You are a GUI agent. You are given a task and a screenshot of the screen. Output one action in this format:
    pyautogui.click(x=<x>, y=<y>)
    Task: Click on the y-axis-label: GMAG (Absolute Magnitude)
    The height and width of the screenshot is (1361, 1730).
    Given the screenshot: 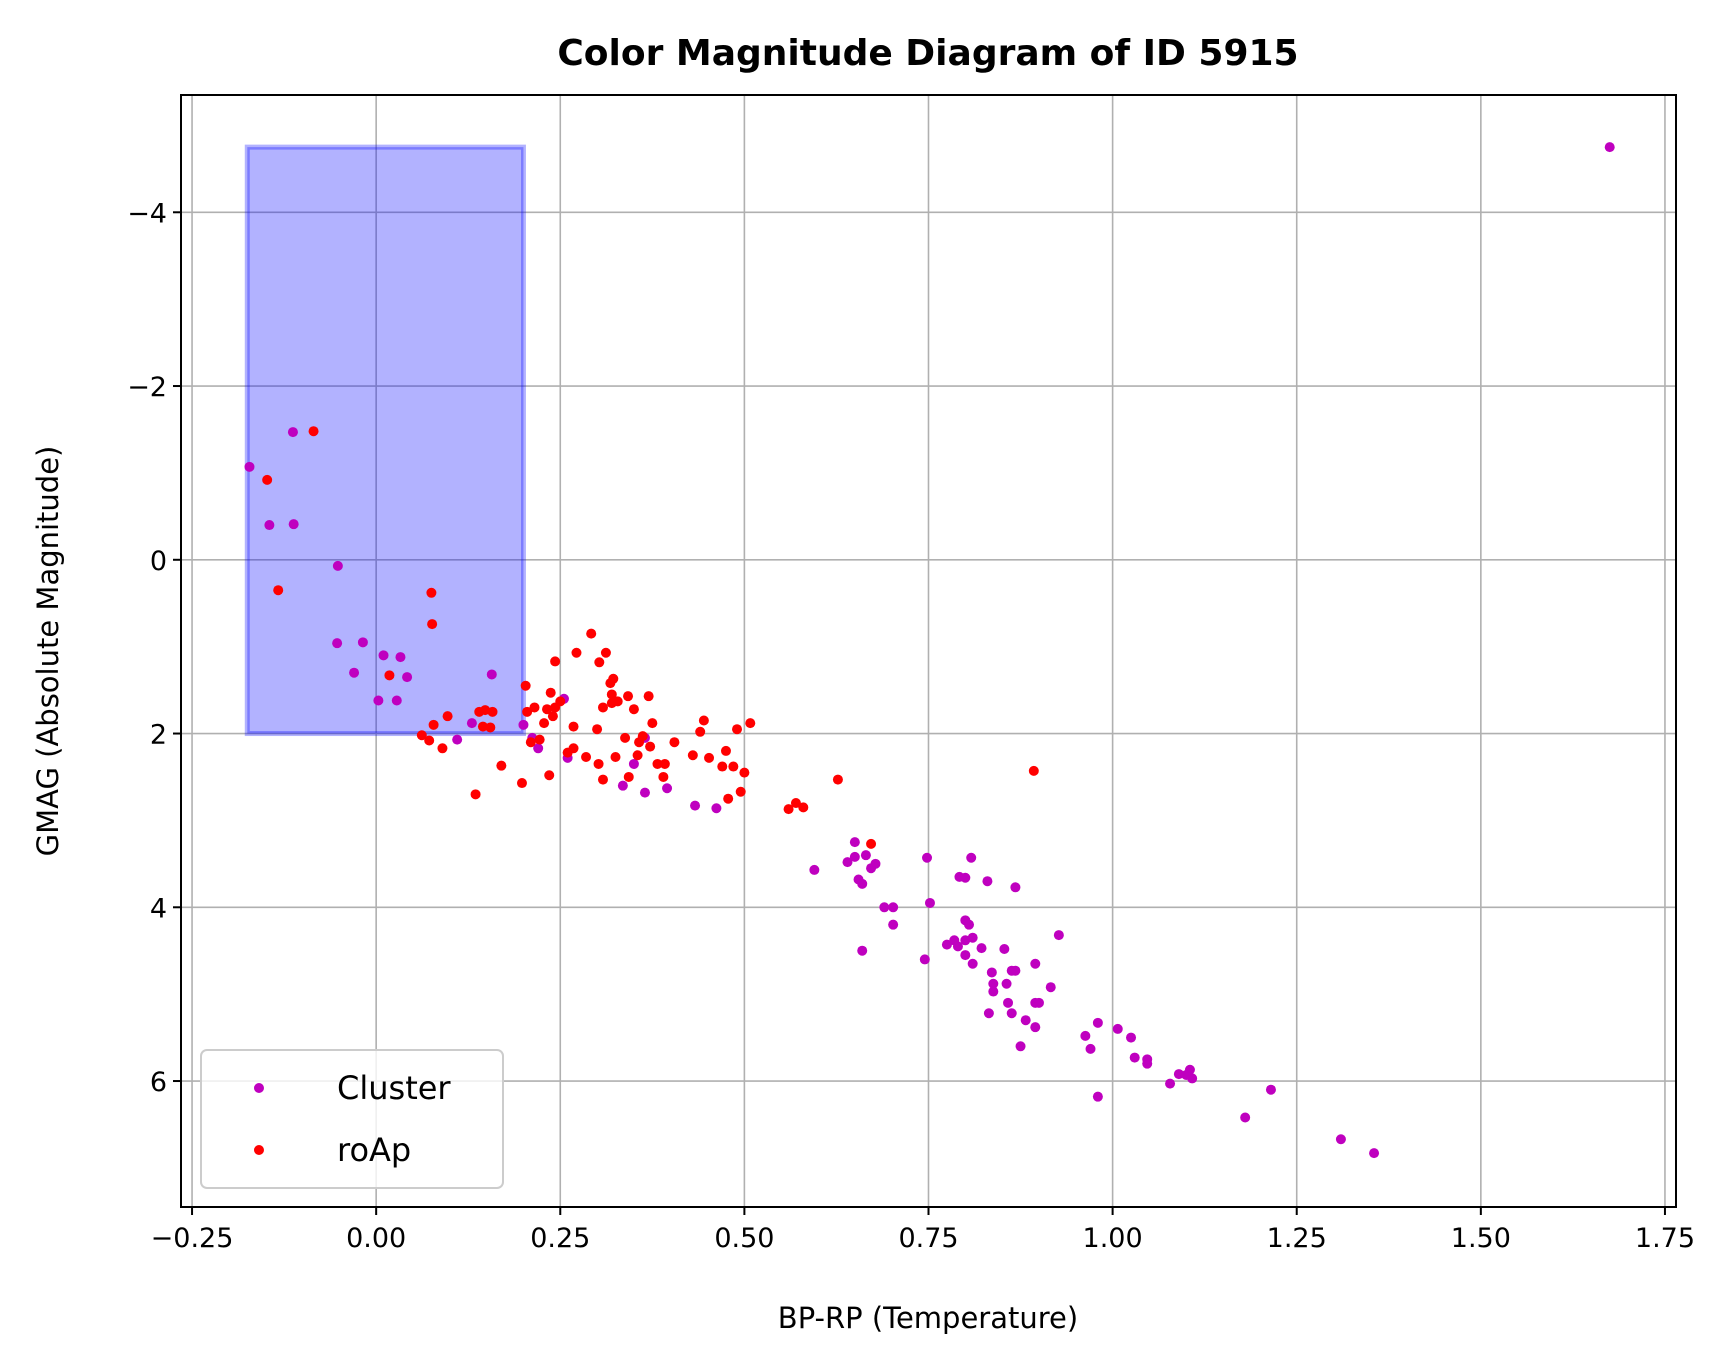 What is the action you would take?
    pyautogui.click(x=48, y=651)
    